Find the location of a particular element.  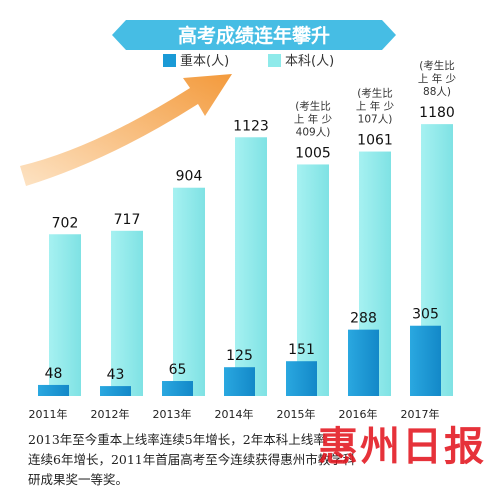

legend-swatch-dark is located at coordinates (169, 60).